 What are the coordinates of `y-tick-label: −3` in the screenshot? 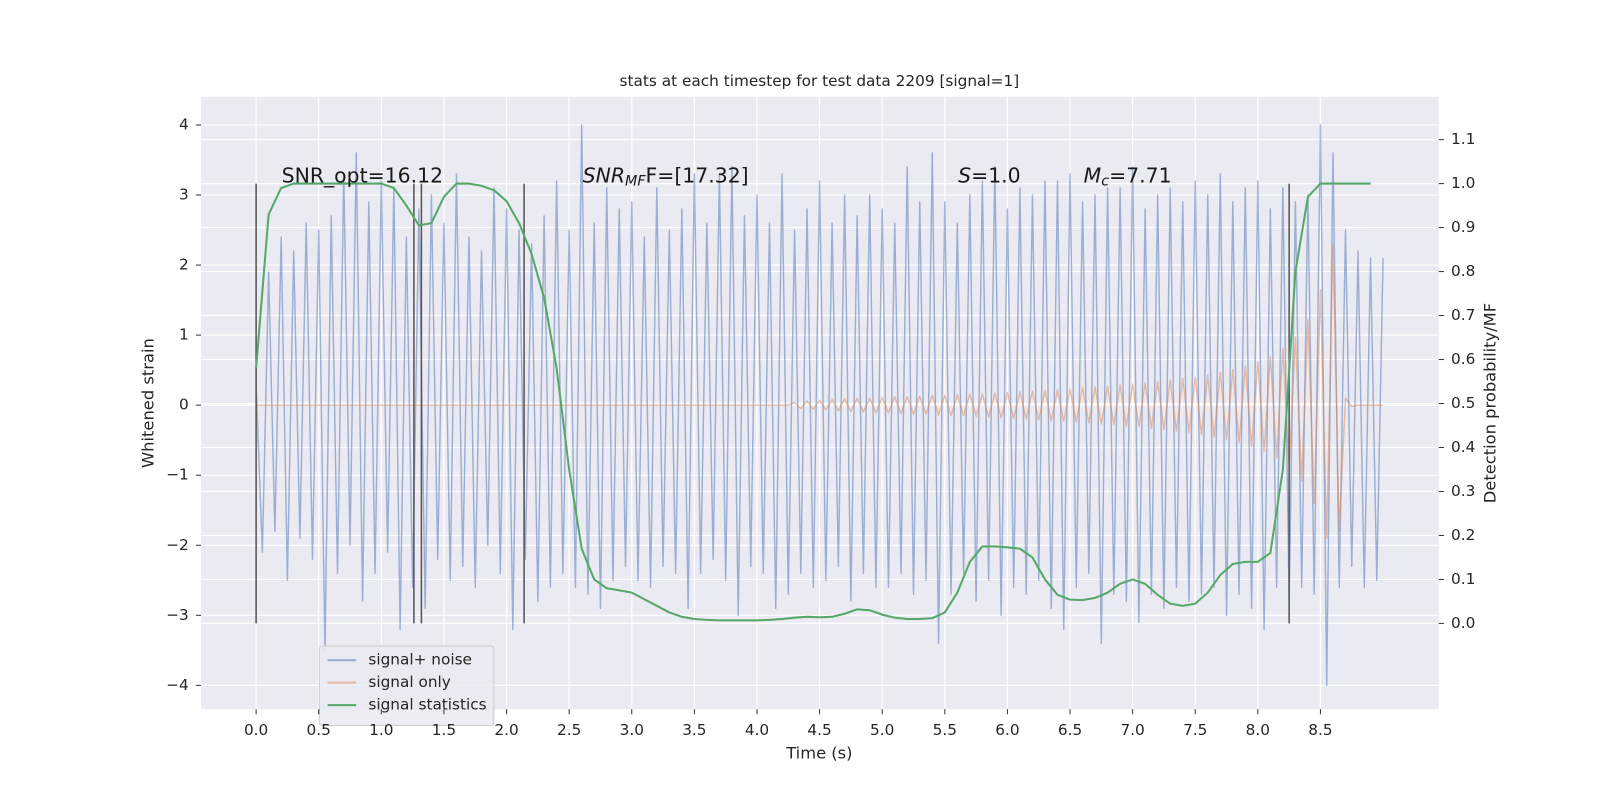 It's located at (177, 615).